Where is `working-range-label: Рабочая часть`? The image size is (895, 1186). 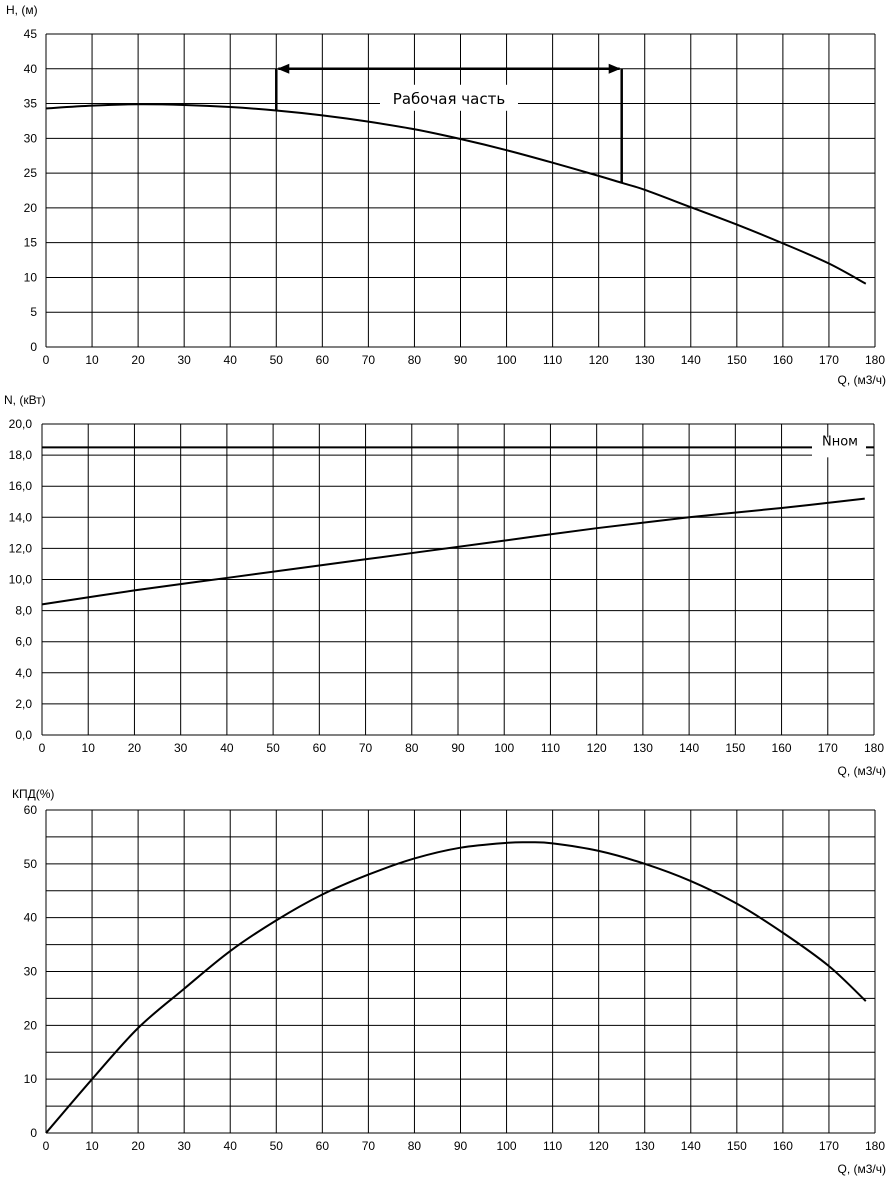
working-range-label: Рабочая часть is located at coordinates (449, 99).